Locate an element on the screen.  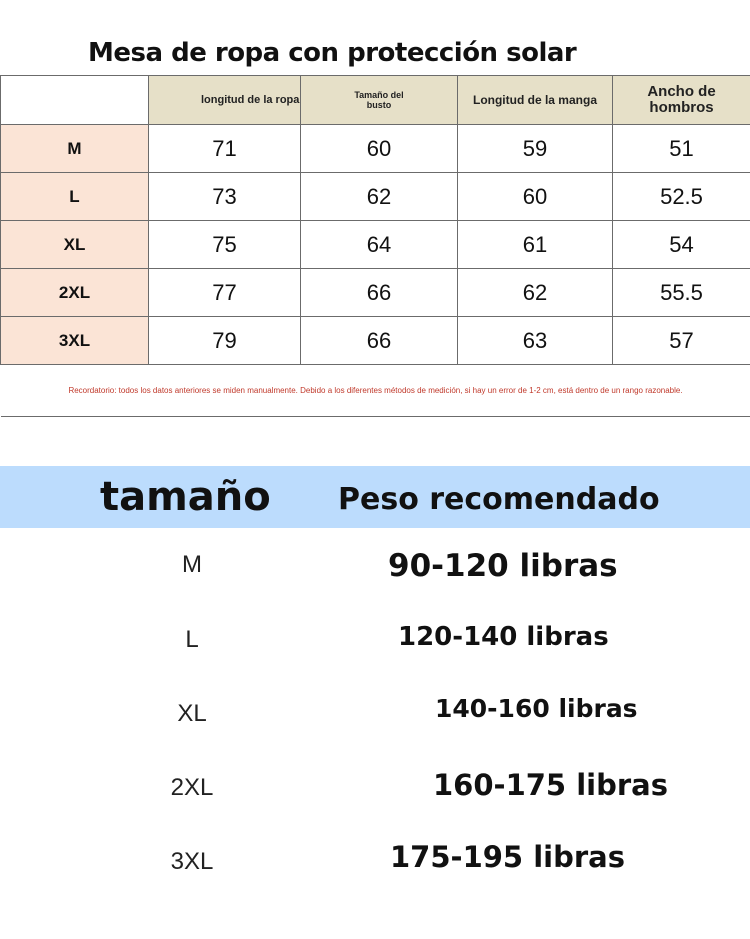
size-cell: XL is located at coordinates (74, 244).